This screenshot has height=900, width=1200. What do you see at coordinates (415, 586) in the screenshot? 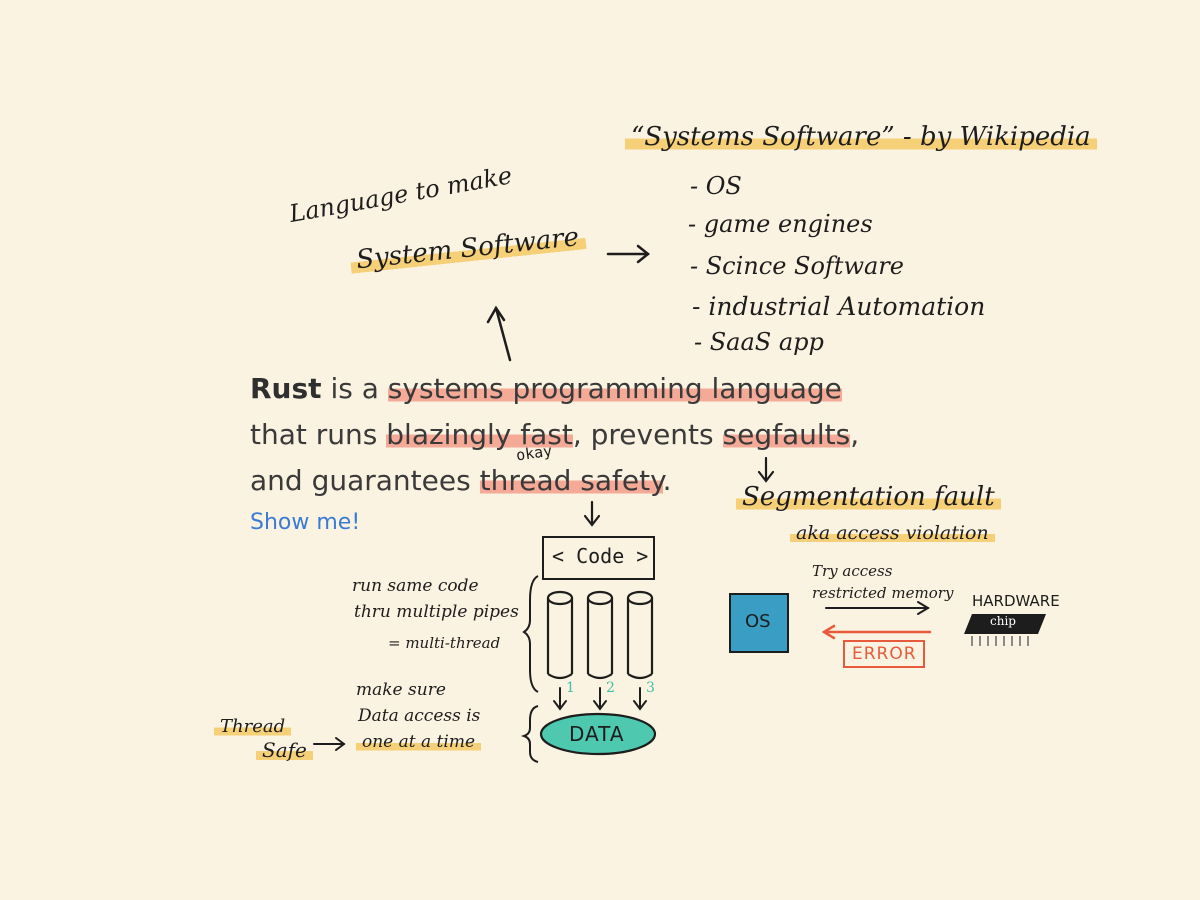
I see `pipes-note-line1: run same code` at bounding box center [415, 586].